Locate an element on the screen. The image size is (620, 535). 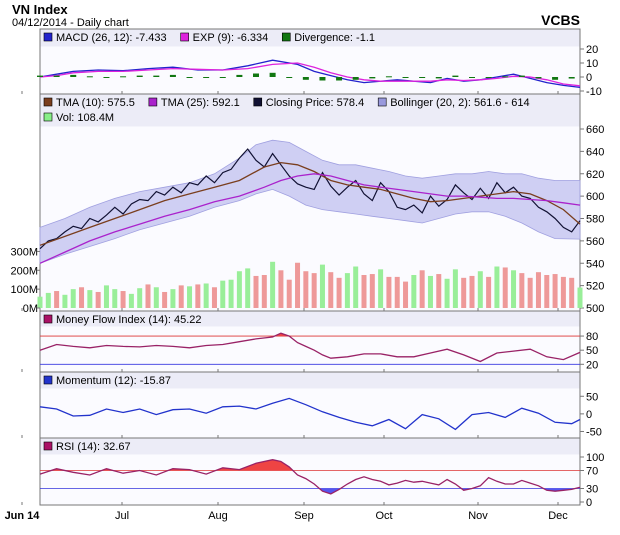
rsi-14-line is located at coordinates (310, 477).